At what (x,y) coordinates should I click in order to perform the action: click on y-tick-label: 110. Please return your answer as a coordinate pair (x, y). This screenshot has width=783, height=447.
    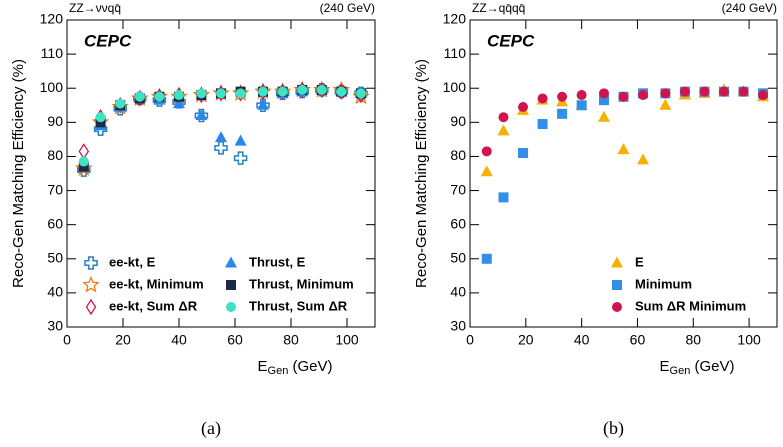
    Looking at the image, I should click on (455, 53).